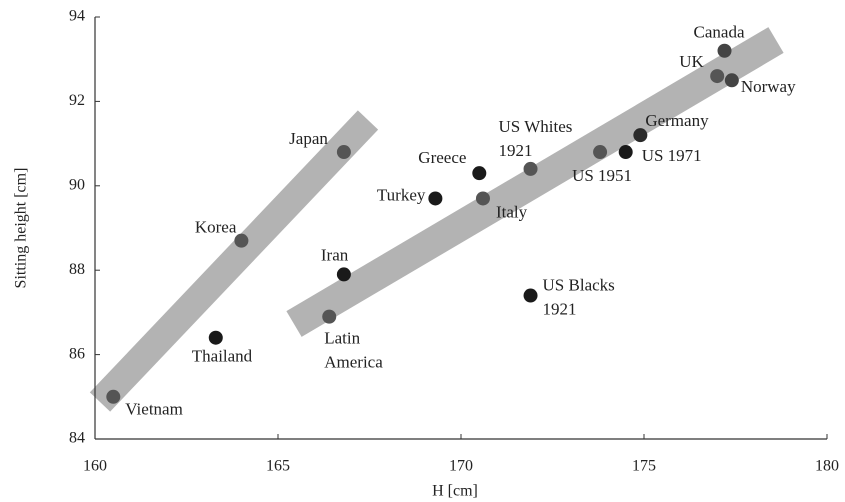 The width and height of the screenshot is (845, 502). Describe the element at coordinates (672, 155) in the screenshot. I see `point-label: US 1971` at that location.